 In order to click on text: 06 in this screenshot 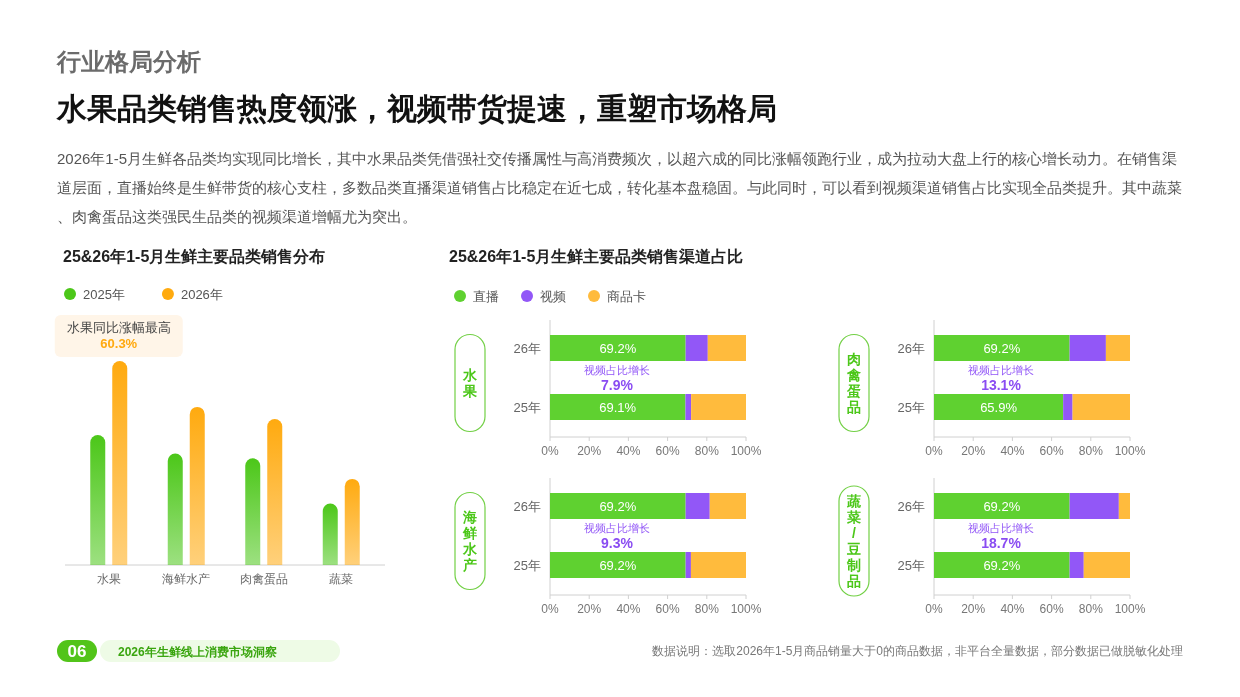, I will do `click(77, 651)`.